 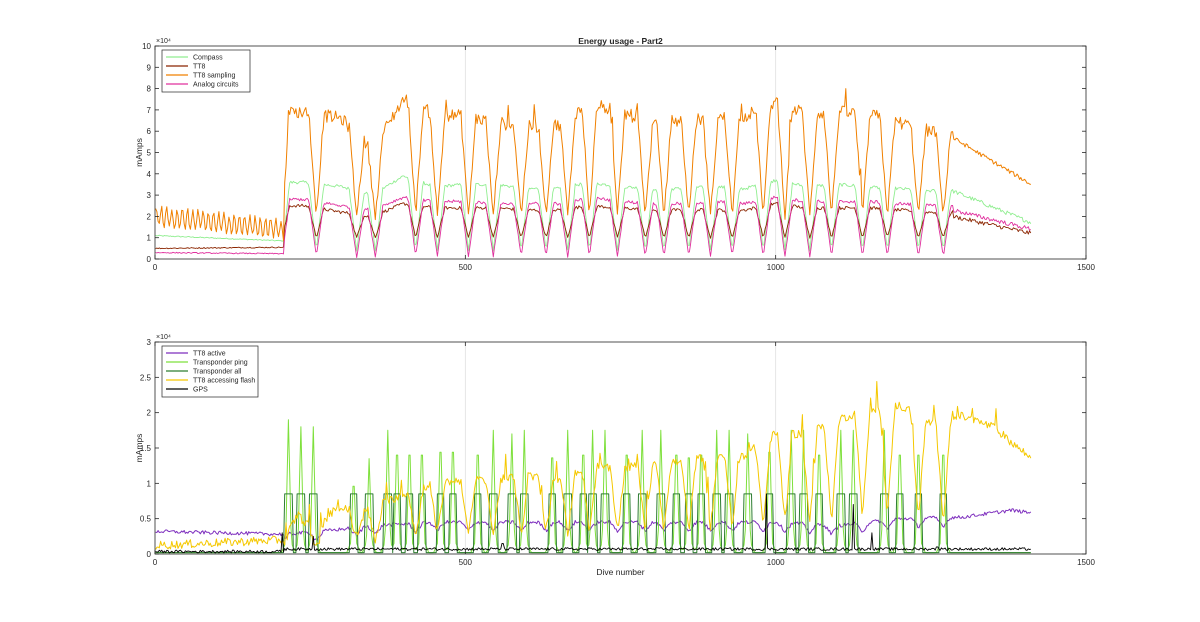 I want to click on series-line-tt8, so click(x=593, y=226).